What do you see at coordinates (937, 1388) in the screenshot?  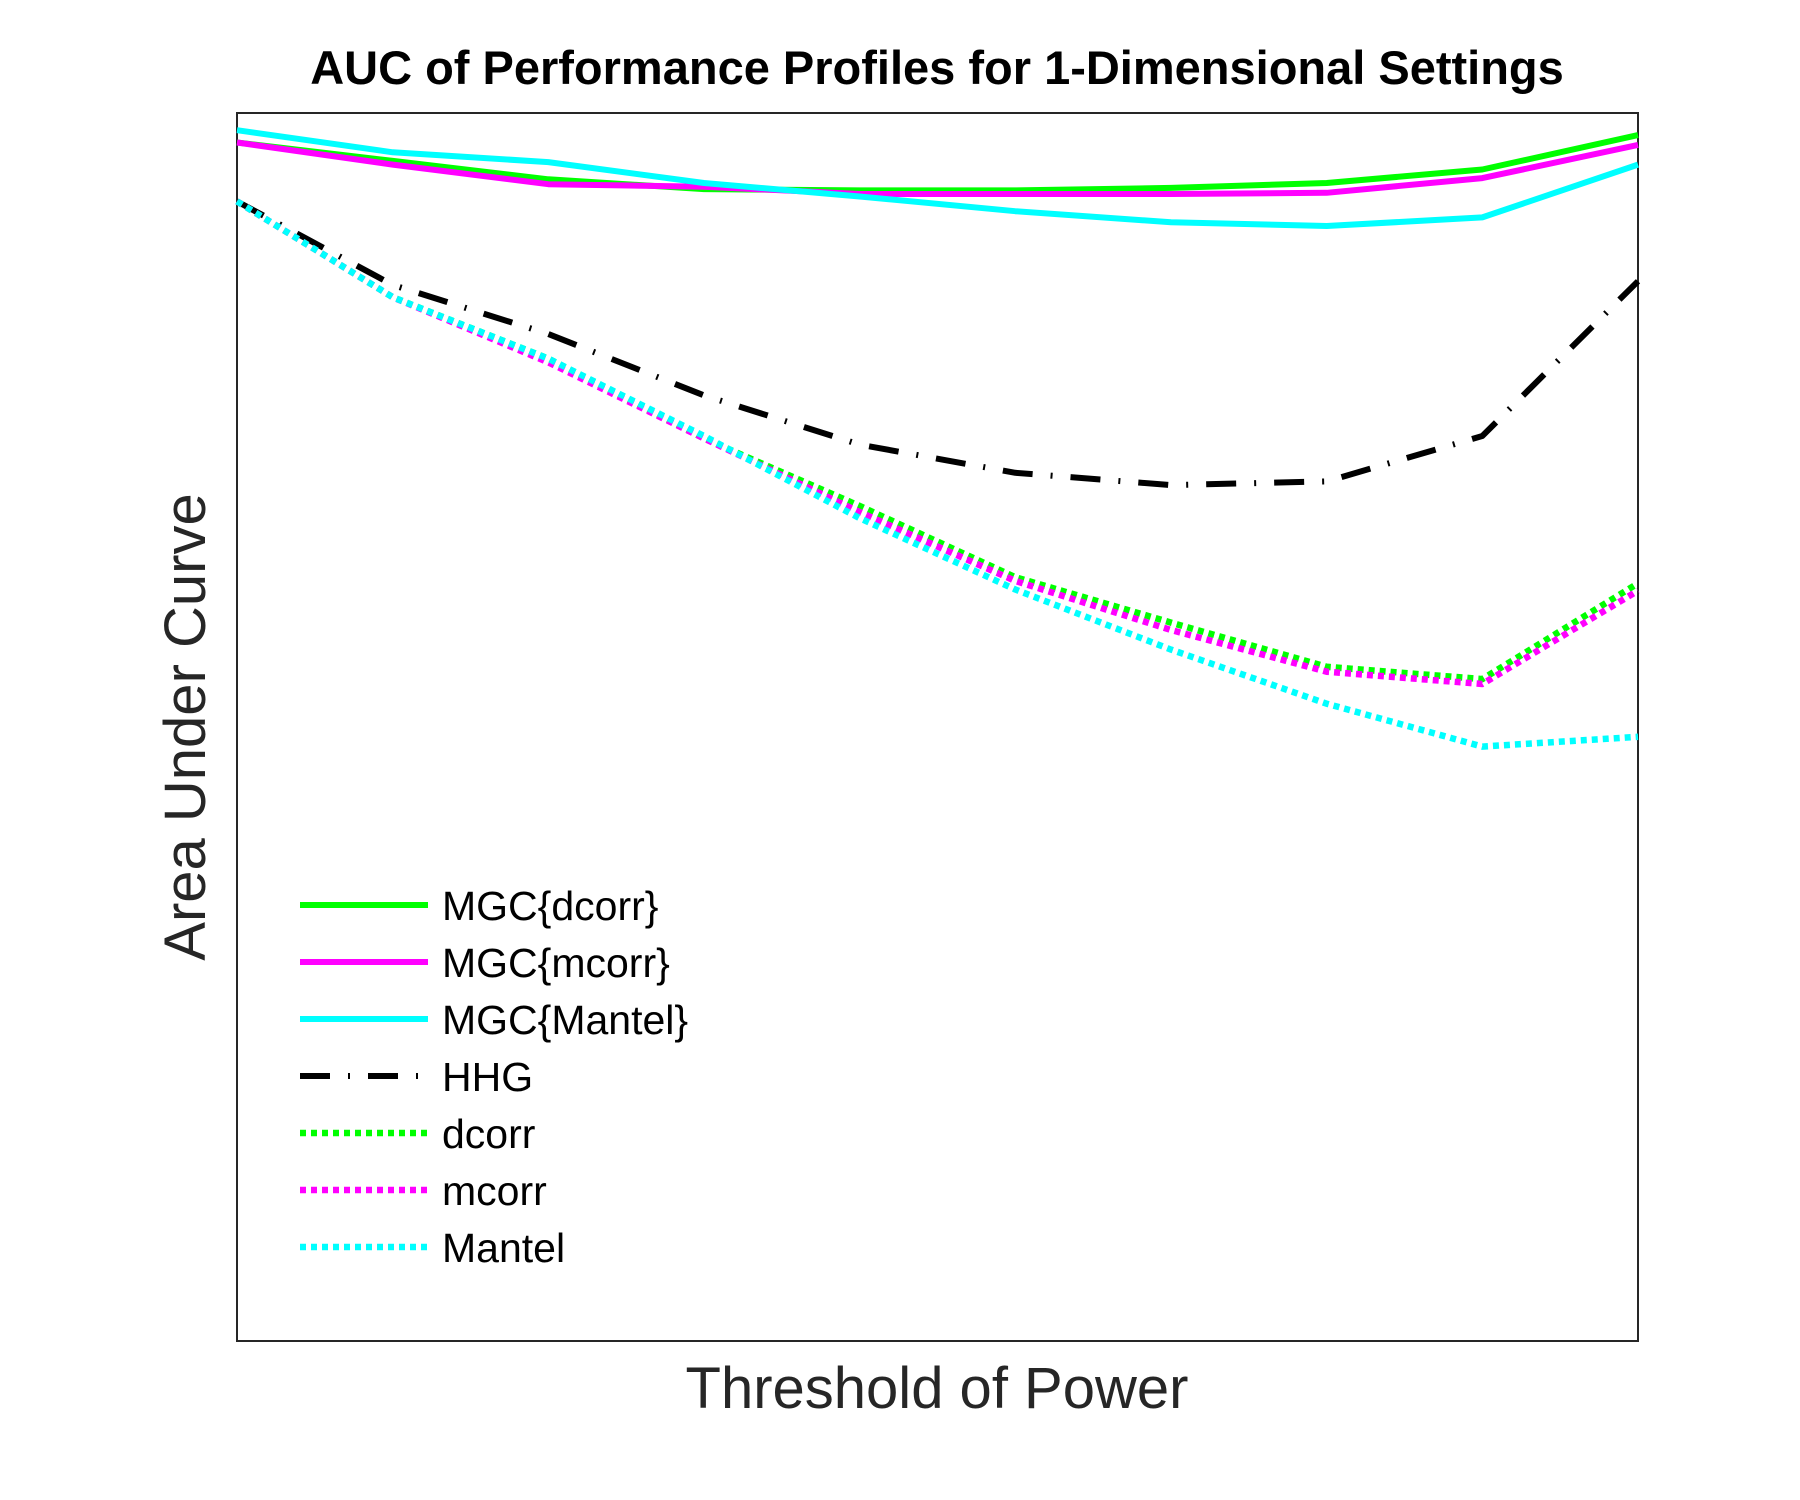 I see `x-axis-label: Threshold of Power` at bounding box center [937, 1388].